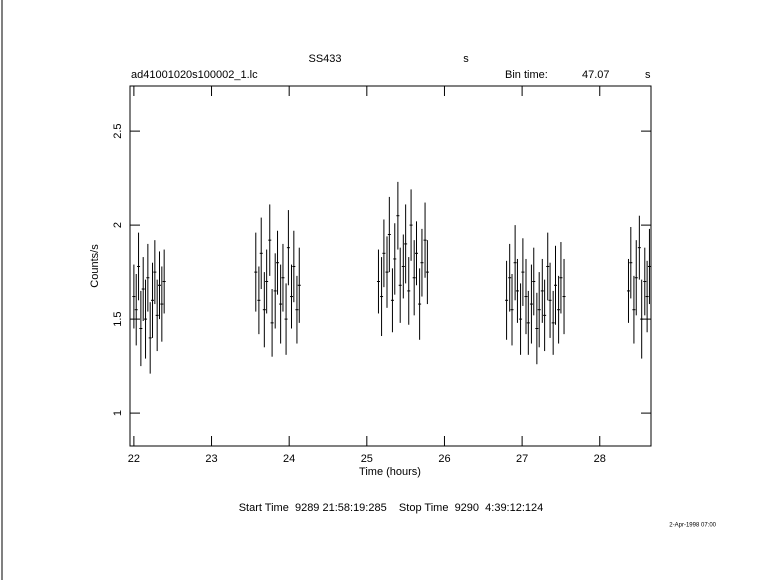  What do you see at coordinates (211, 459) in the screenshot?
I see `x-tick-label: 23` at bounding box center [211, 459].